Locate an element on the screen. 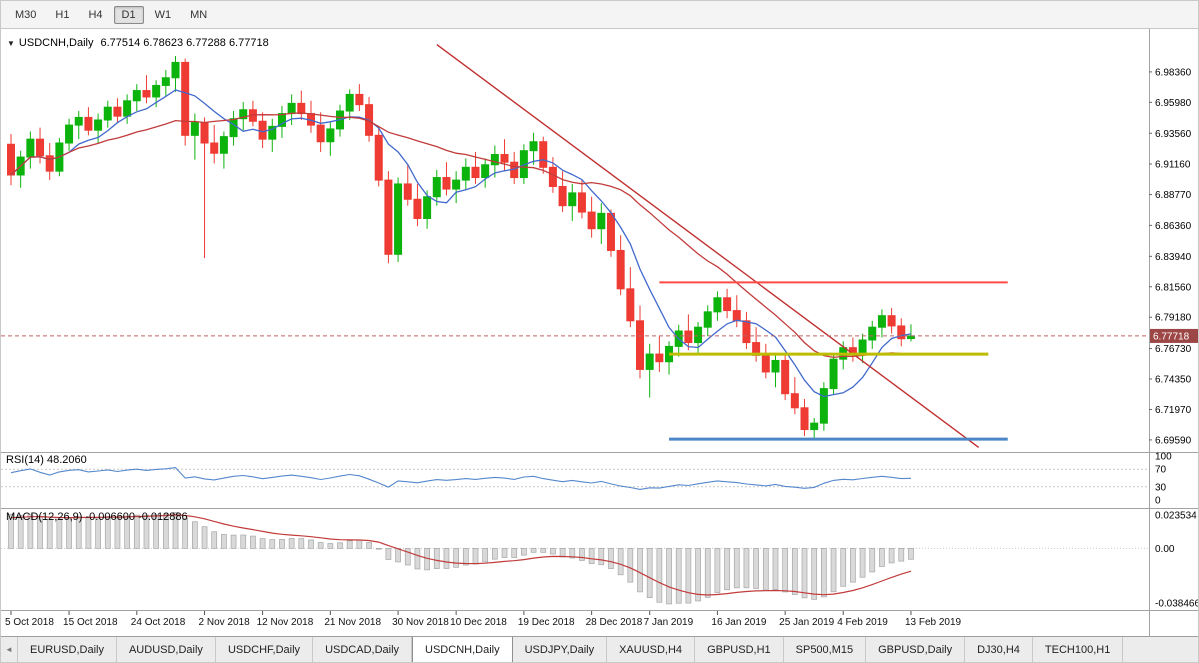 This screenshot has height=663, width=1199. rsi-scale-label: 100 is located at coordinates (1163, 457).